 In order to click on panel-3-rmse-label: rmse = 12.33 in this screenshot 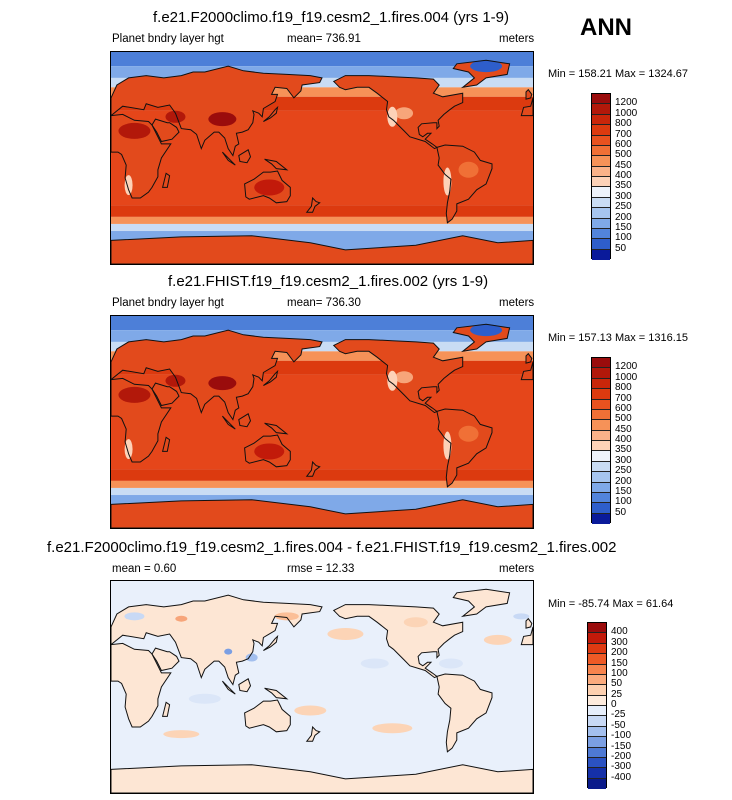, I will do `click(321, 569)`.